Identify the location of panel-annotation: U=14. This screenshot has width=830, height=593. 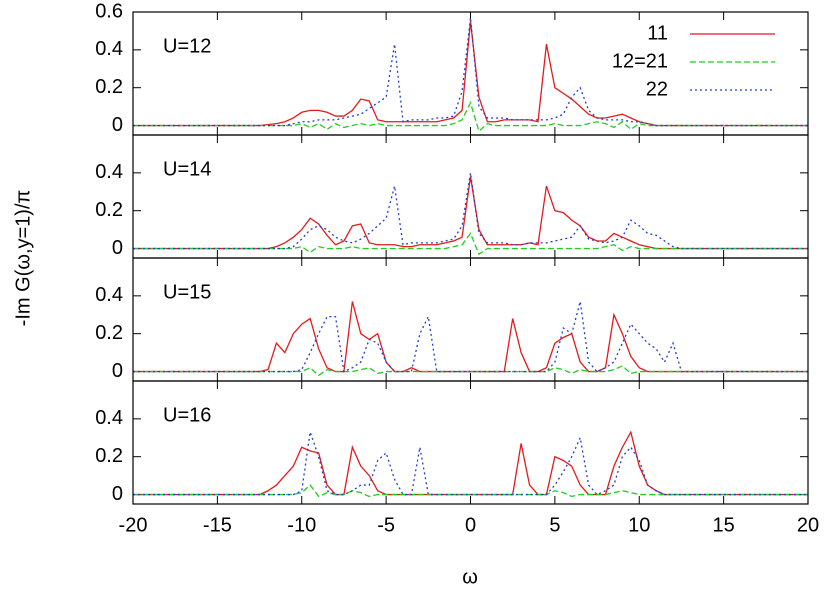
(187, 169).